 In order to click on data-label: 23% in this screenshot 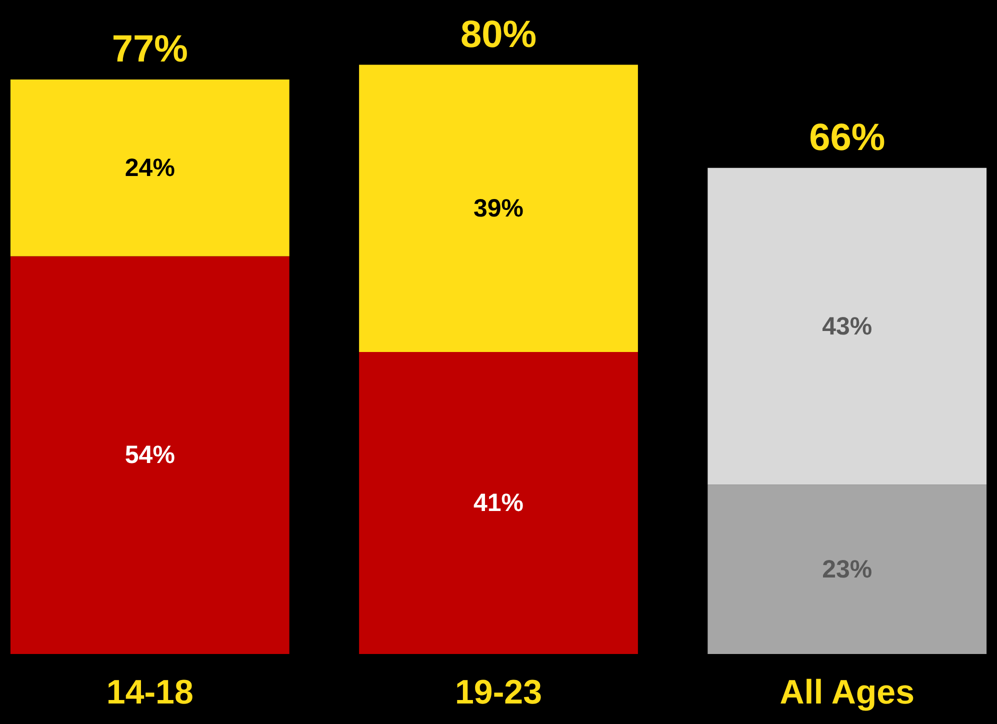, I will do `click(847, 569)`.